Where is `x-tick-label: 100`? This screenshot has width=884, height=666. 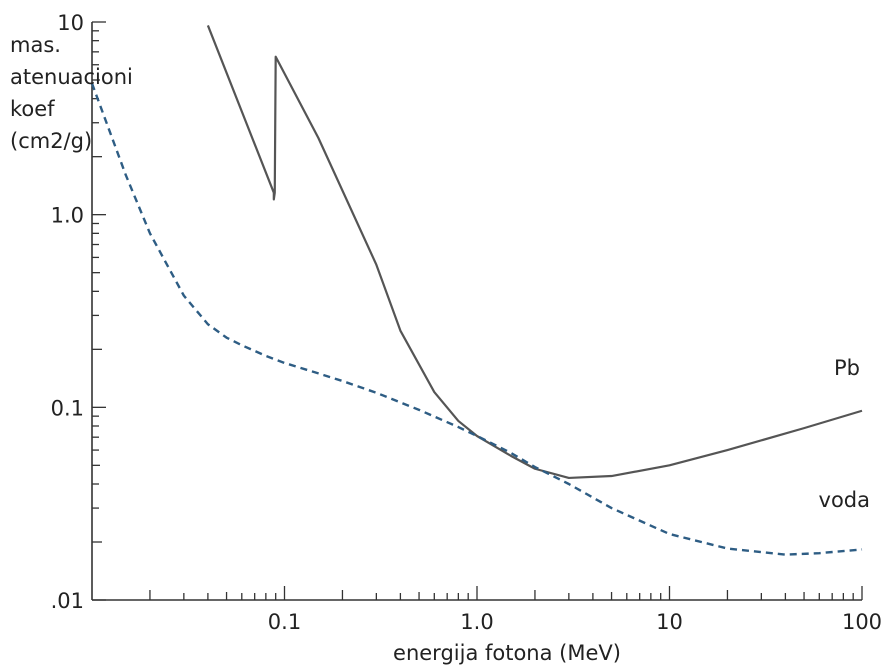 x-tick-label: 100 is located at coordinates (862, 622).